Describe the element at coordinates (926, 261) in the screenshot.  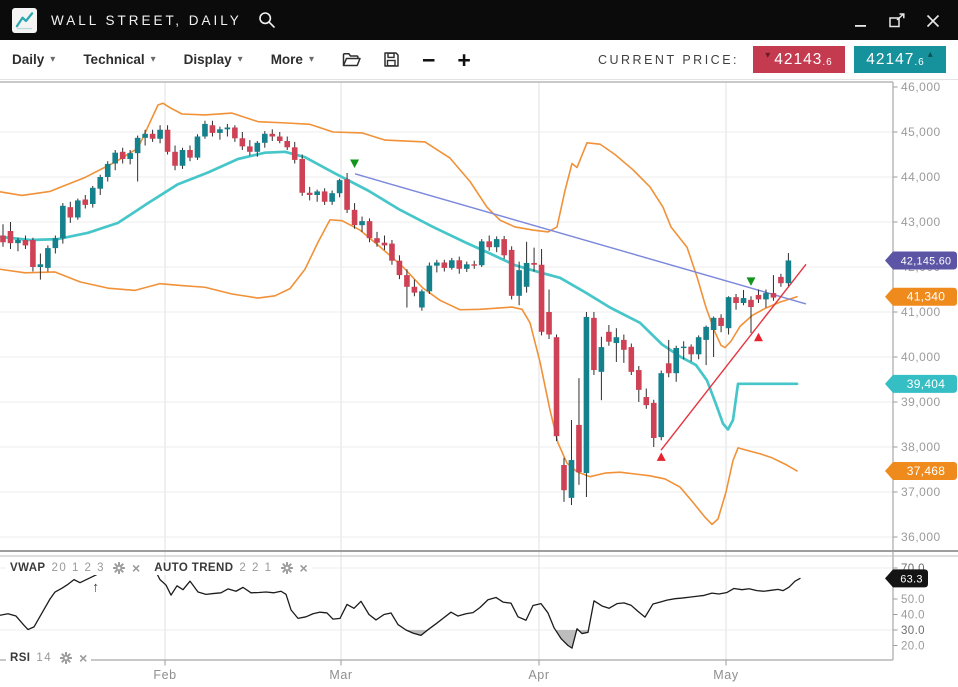
I see `svg-text: 42,145.60` at that location.